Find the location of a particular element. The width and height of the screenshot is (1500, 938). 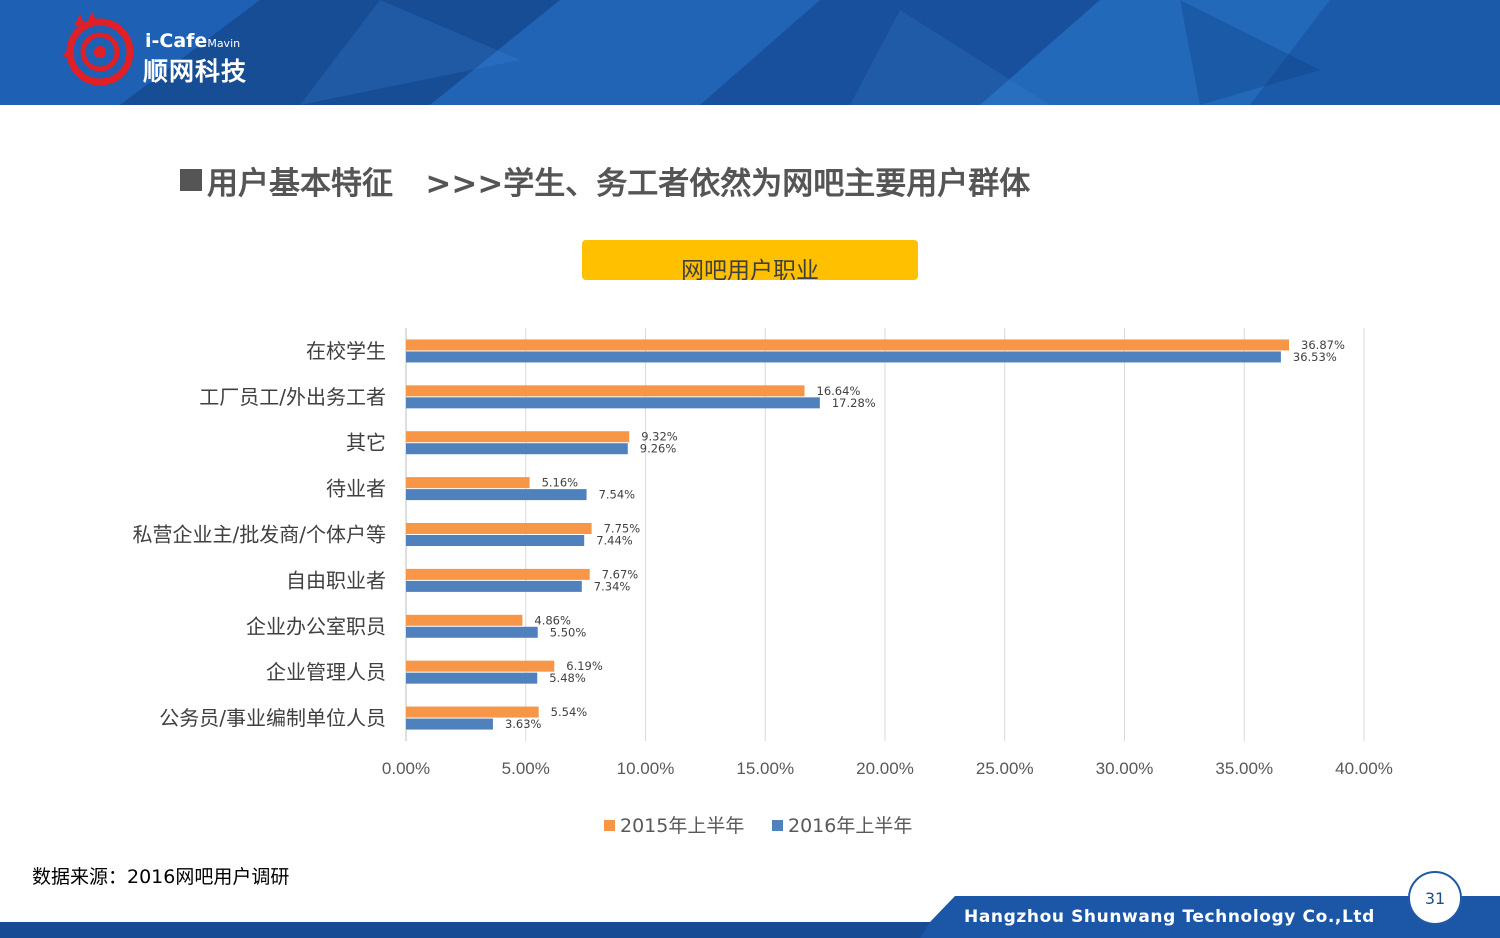

company-name: Hangzhou Shunwang Technology Co.,Ltd is located at coordinates (1169, 917).